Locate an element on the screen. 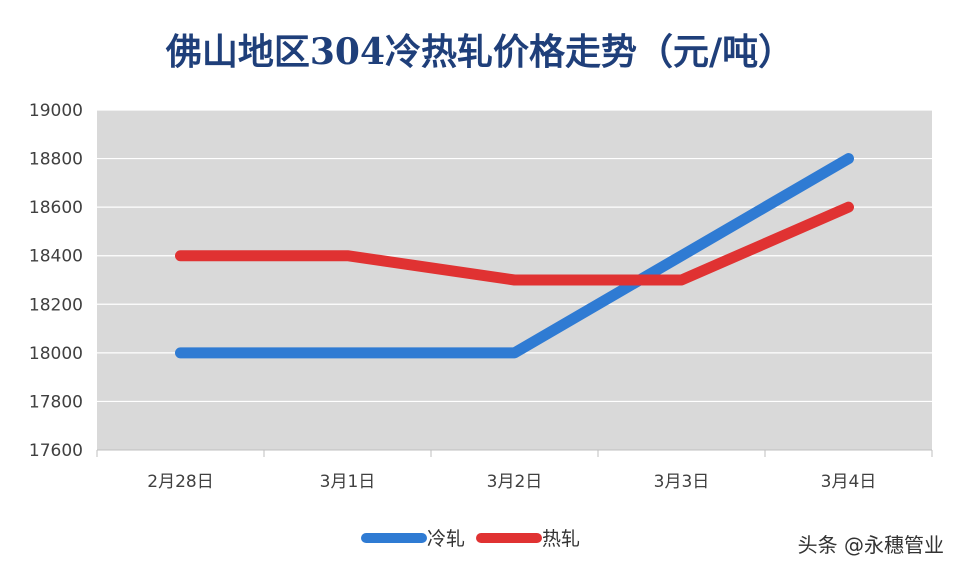 This screenshot has width=960, height=574. x-axis-ticks: 2月28日 3月1日 3月2日 3月3日 3月4日 is located at coordinates (511, 482).